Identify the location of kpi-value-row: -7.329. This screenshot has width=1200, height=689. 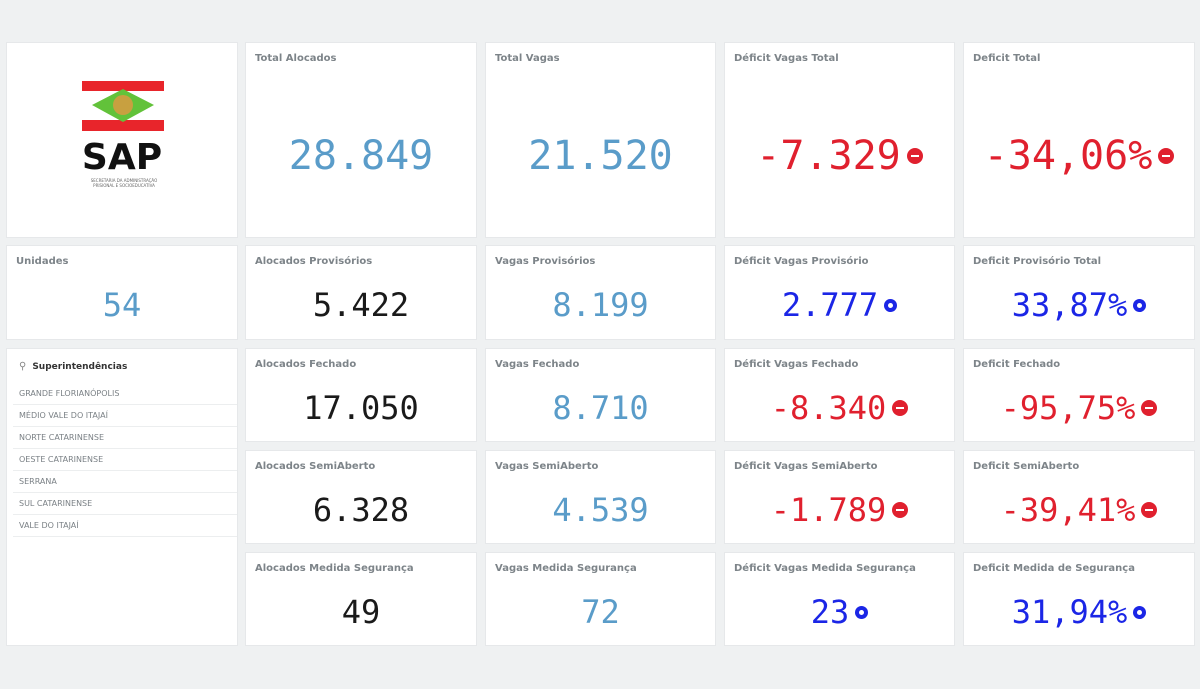
(839, 156).